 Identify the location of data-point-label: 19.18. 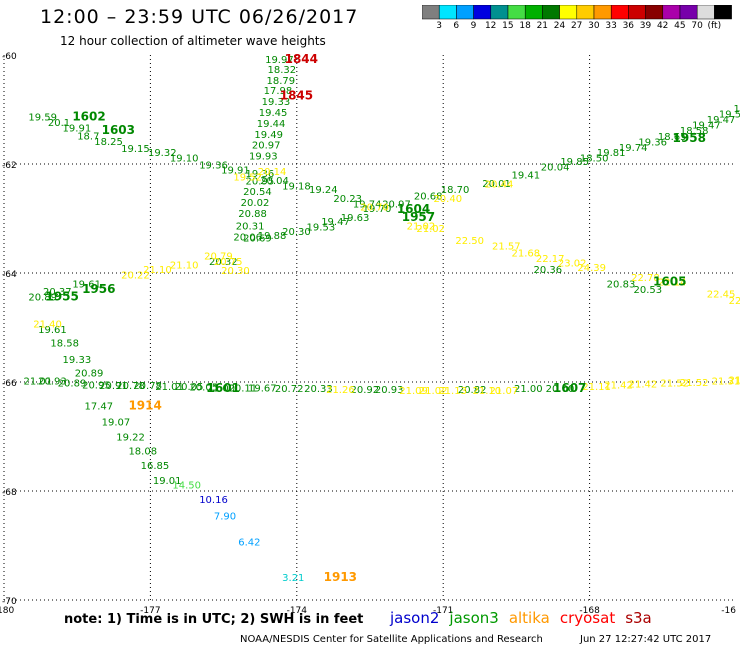
(296, 187).